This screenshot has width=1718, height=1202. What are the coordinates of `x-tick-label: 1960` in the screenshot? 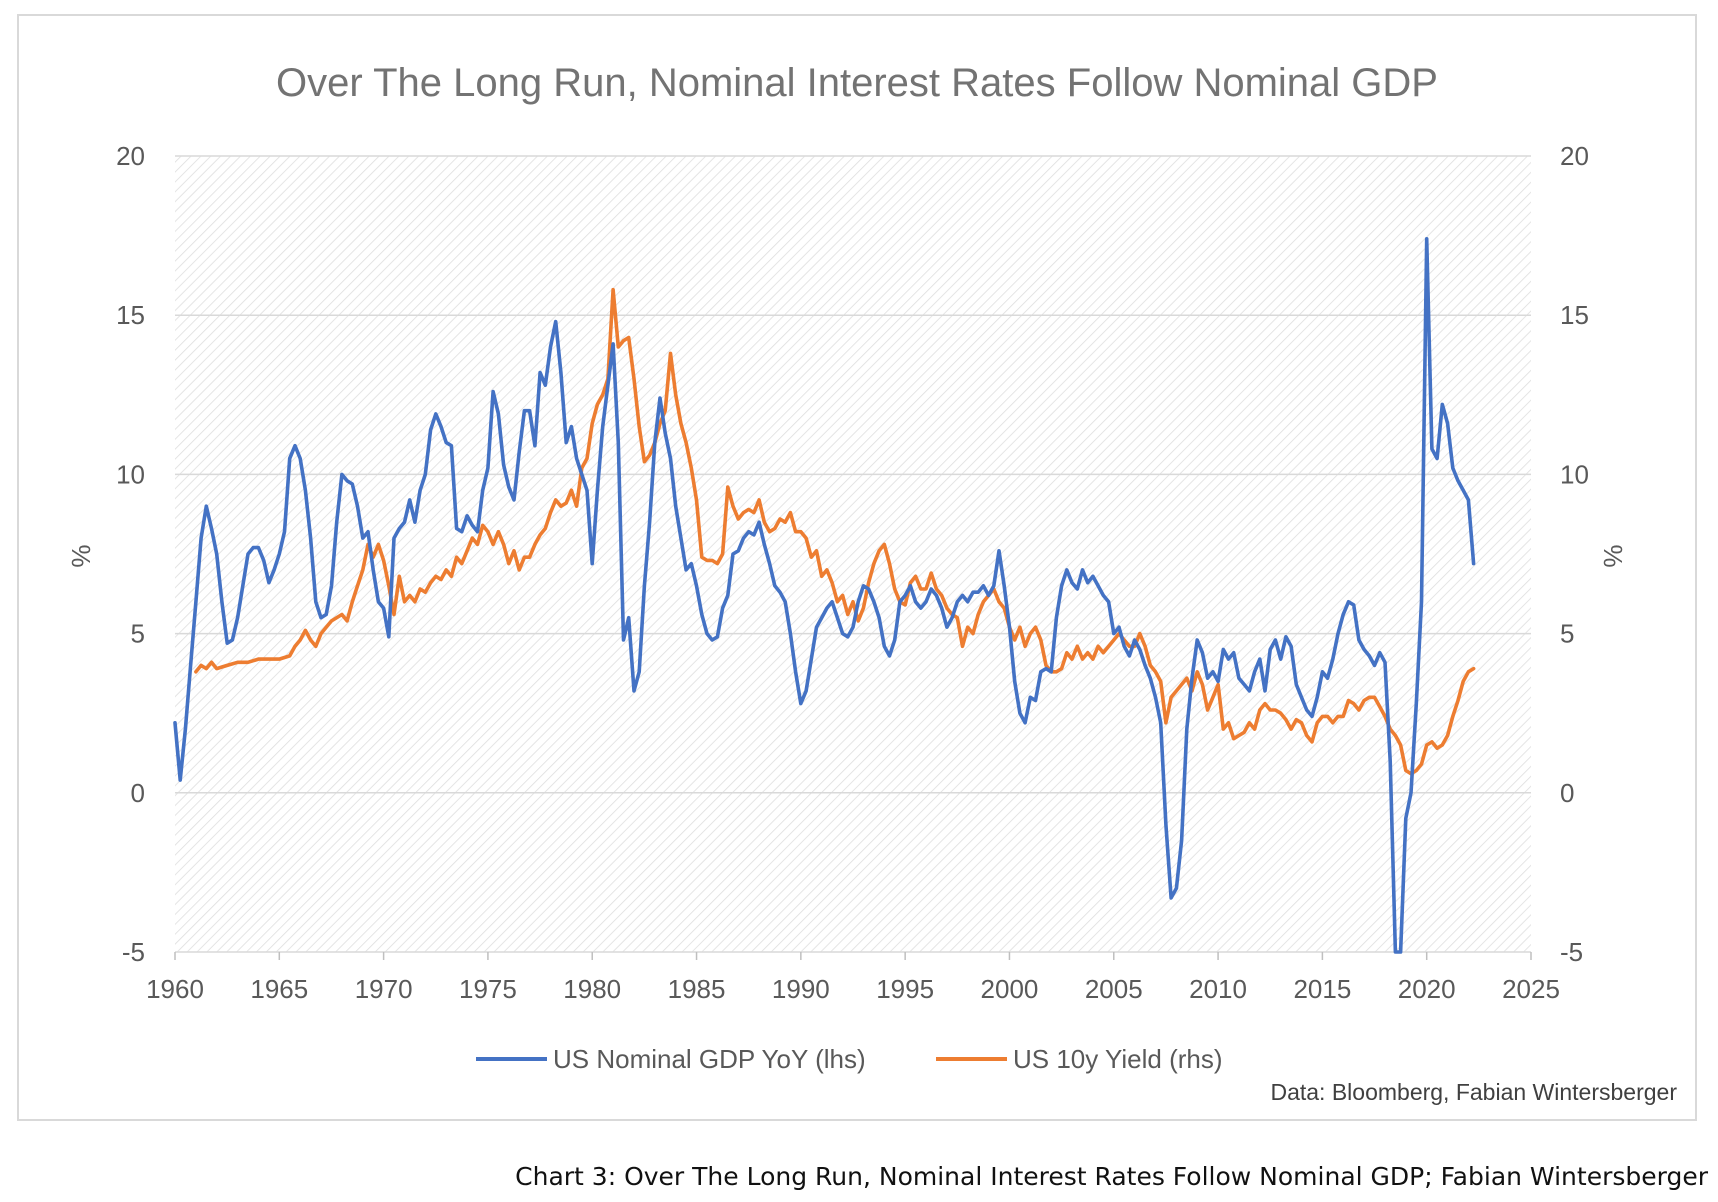 It's located at (175, 989).